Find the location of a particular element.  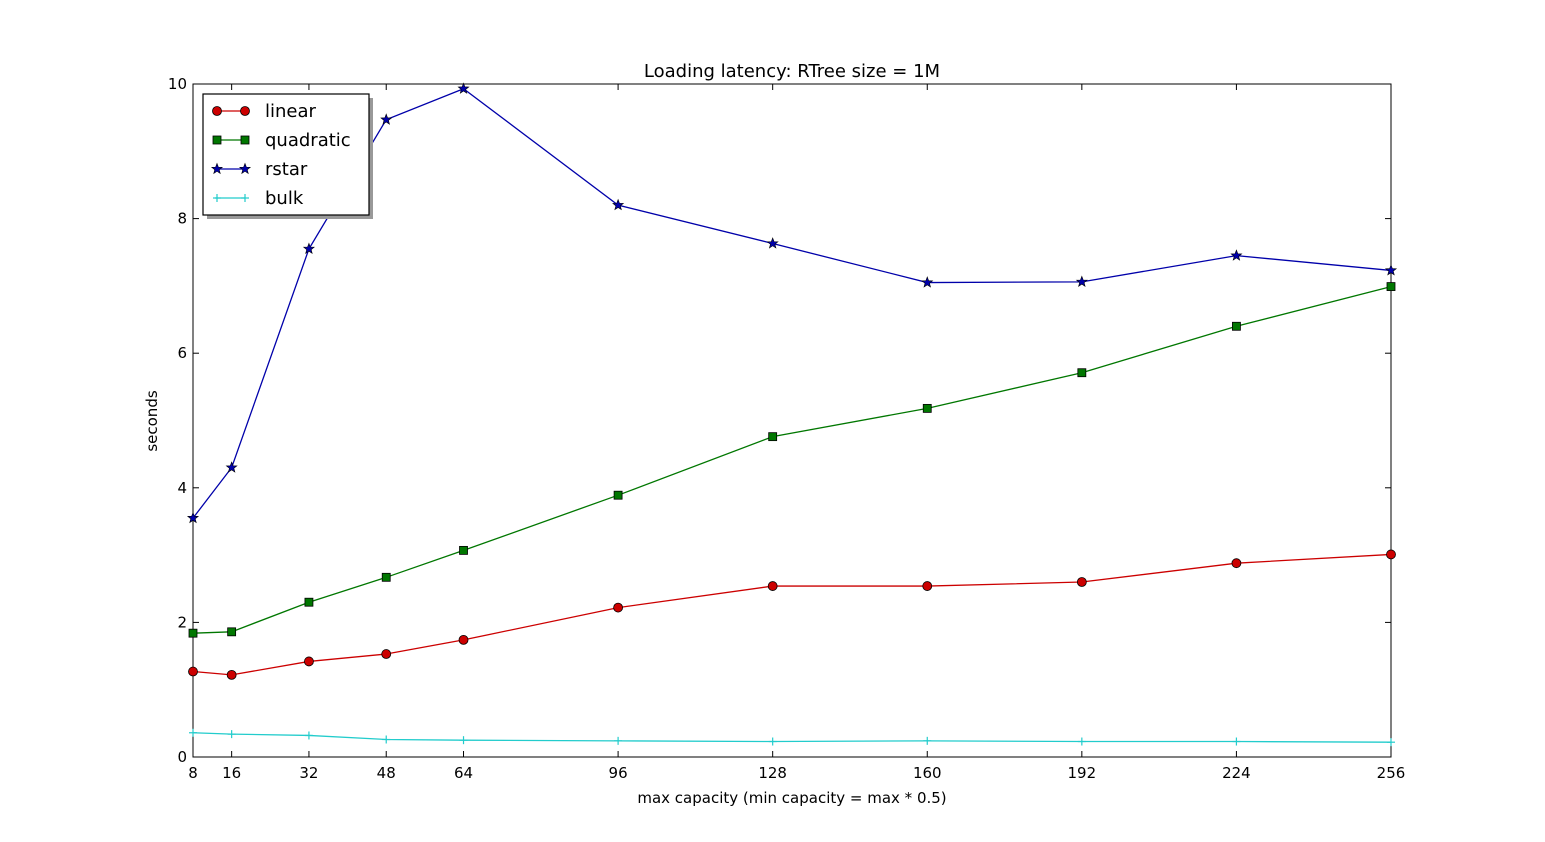

legend-label: bulk is located at coordinates (284, 198).